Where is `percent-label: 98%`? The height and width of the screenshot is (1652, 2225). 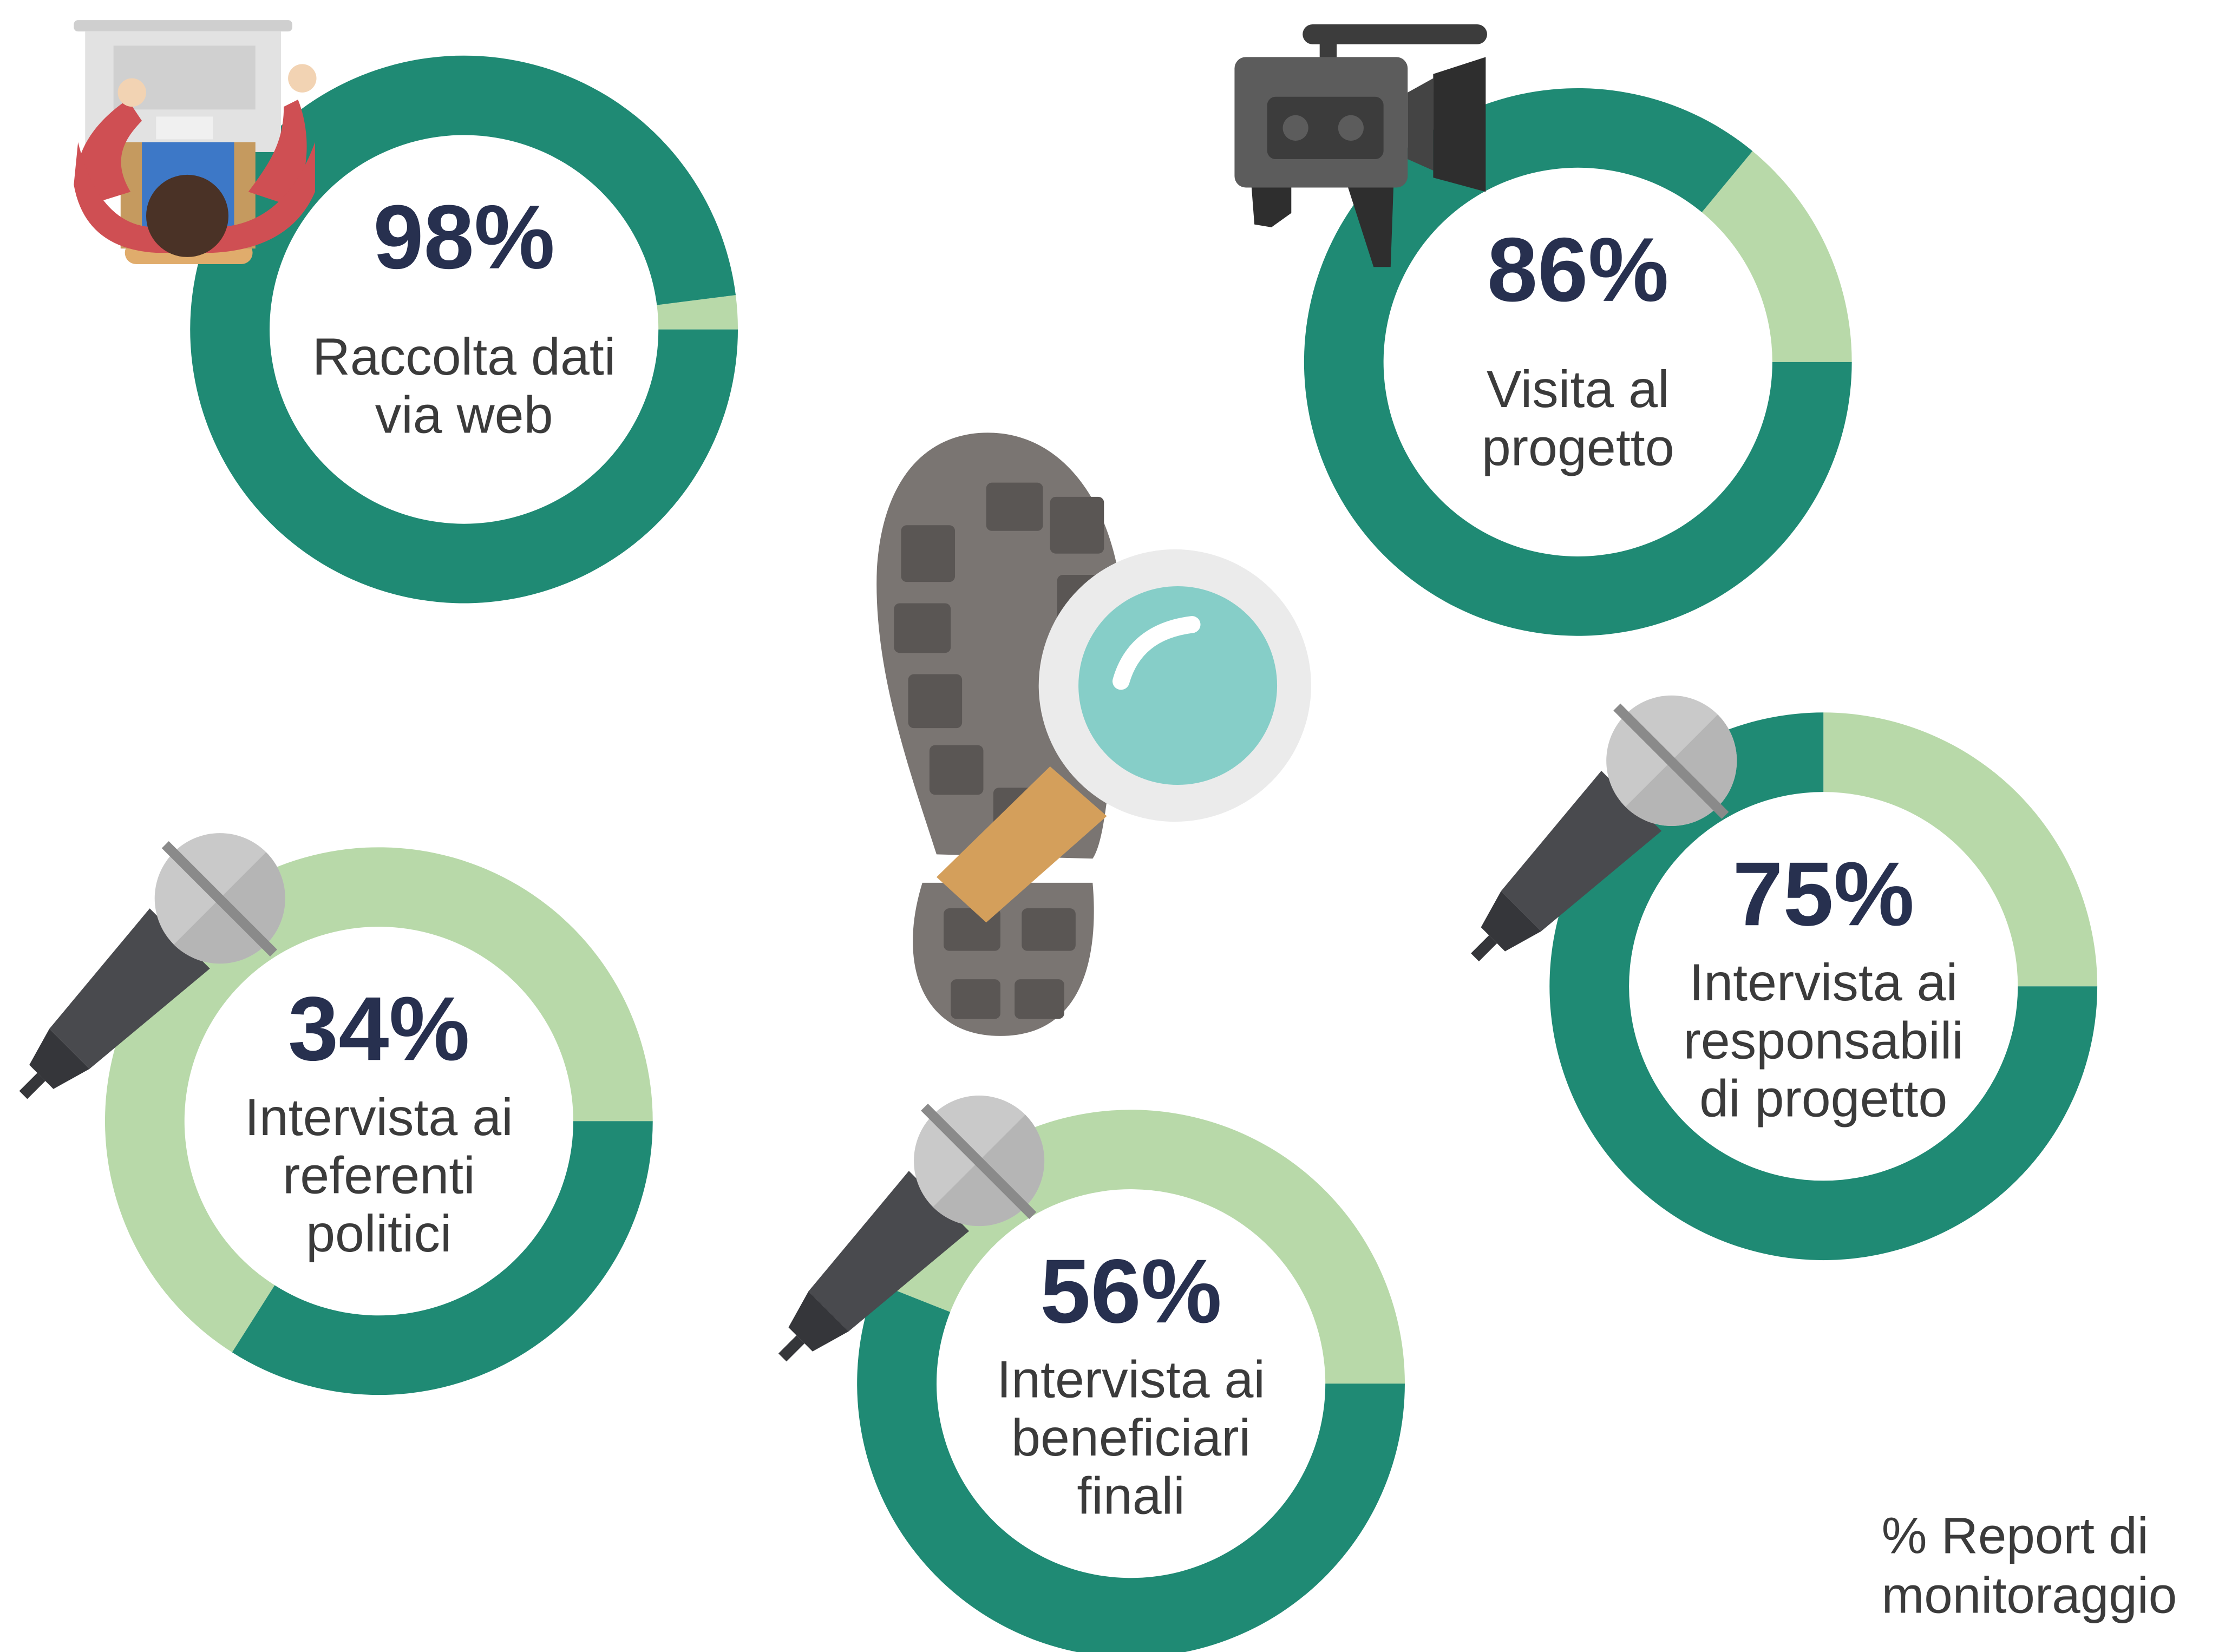
percent-label: 98% is located at coordinates (464, 237).